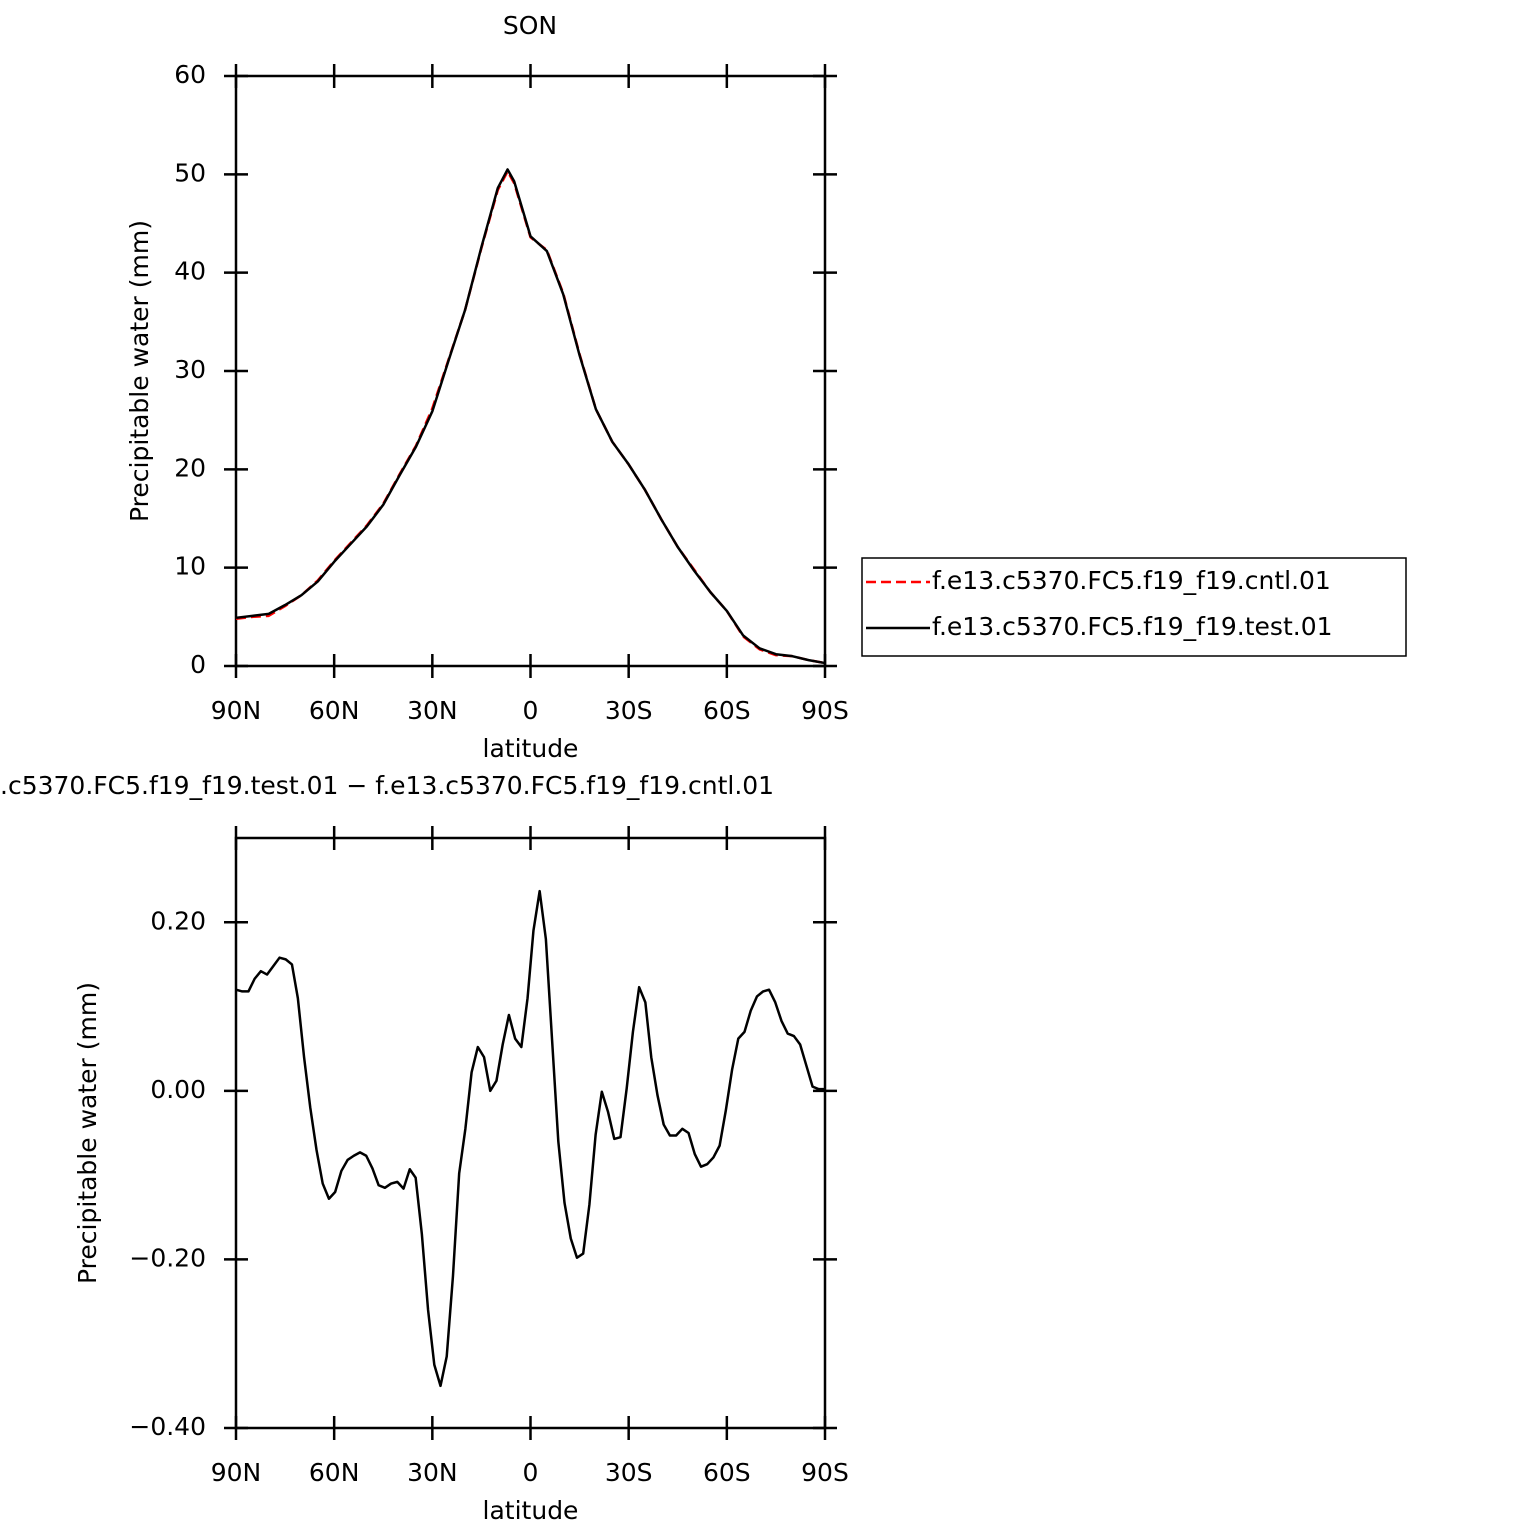 The width and height of the screenshot is (1513, 1535). What do you see at coordinates (178, 1089) in the screenshot?
I see `y-tick-label: 0.00` at bounding box center [178, 1089].